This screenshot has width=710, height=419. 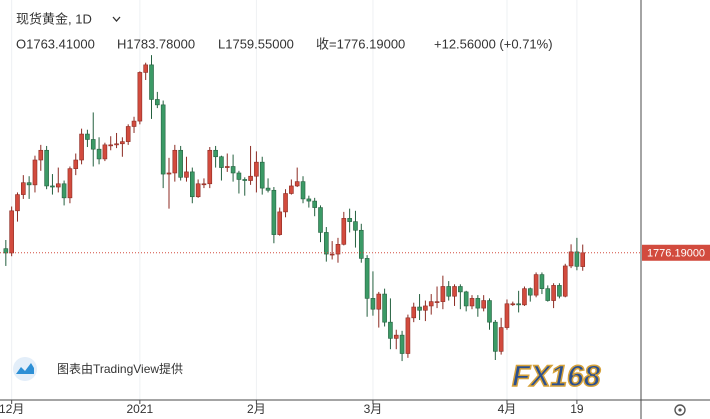 I want to click on x-tick-label: 3月, so click(x=373, y=409).